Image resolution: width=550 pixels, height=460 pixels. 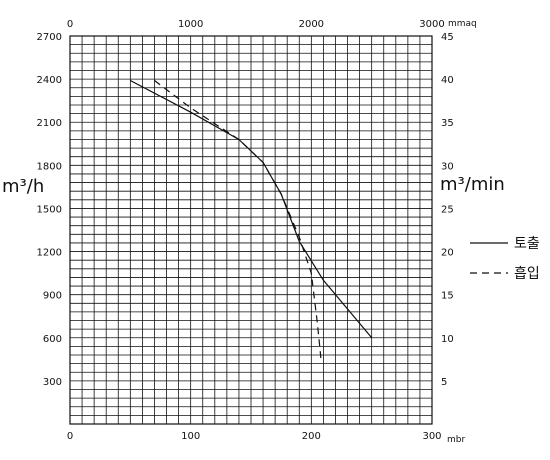 I want to click on left-tick-label: 300, so click(x=52, y=382).